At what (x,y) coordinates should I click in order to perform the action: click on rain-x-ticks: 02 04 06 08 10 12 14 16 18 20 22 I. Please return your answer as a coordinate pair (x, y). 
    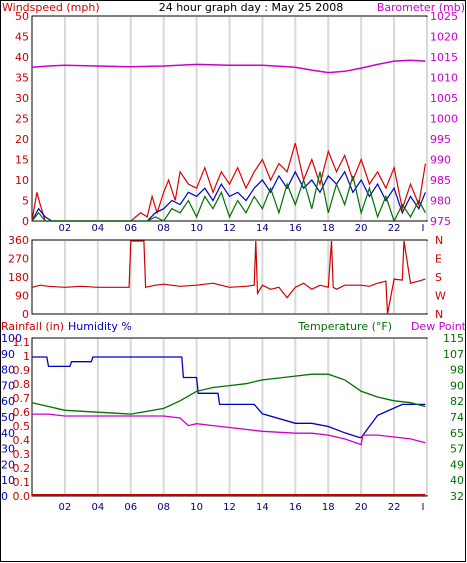
    Looking at the image, I should click on (242, 507).